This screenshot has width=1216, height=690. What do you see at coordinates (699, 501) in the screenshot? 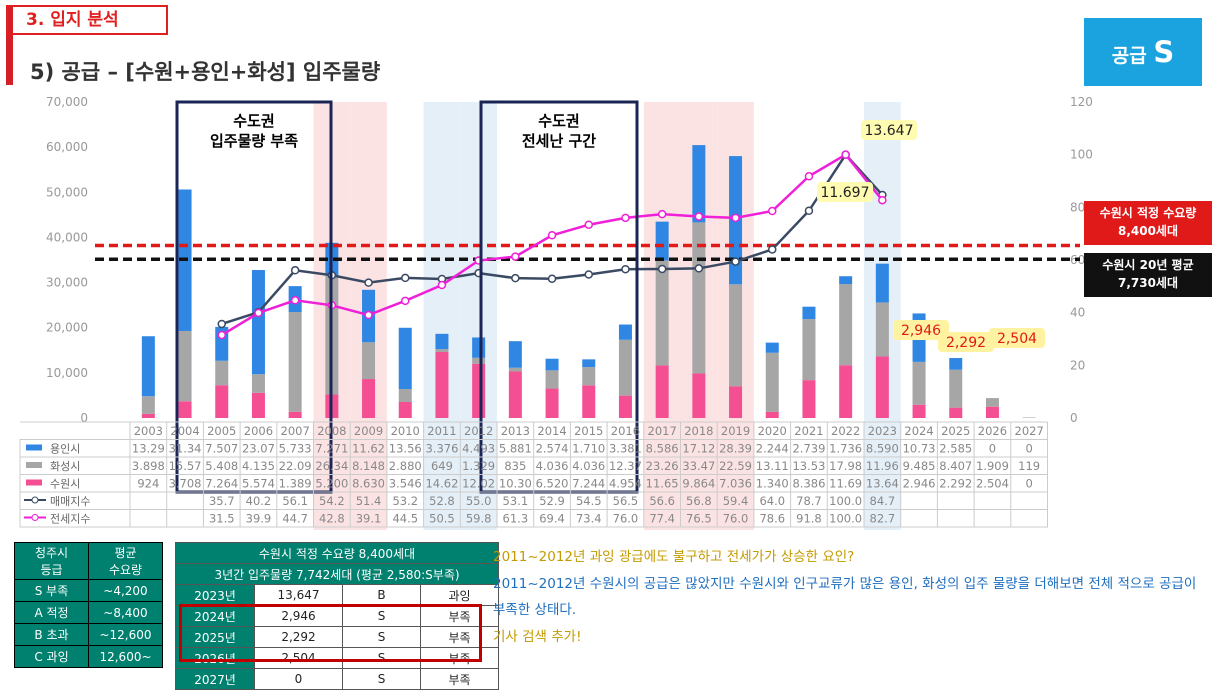
I see `data-label: 56.8` at bounding box center [699, 501].